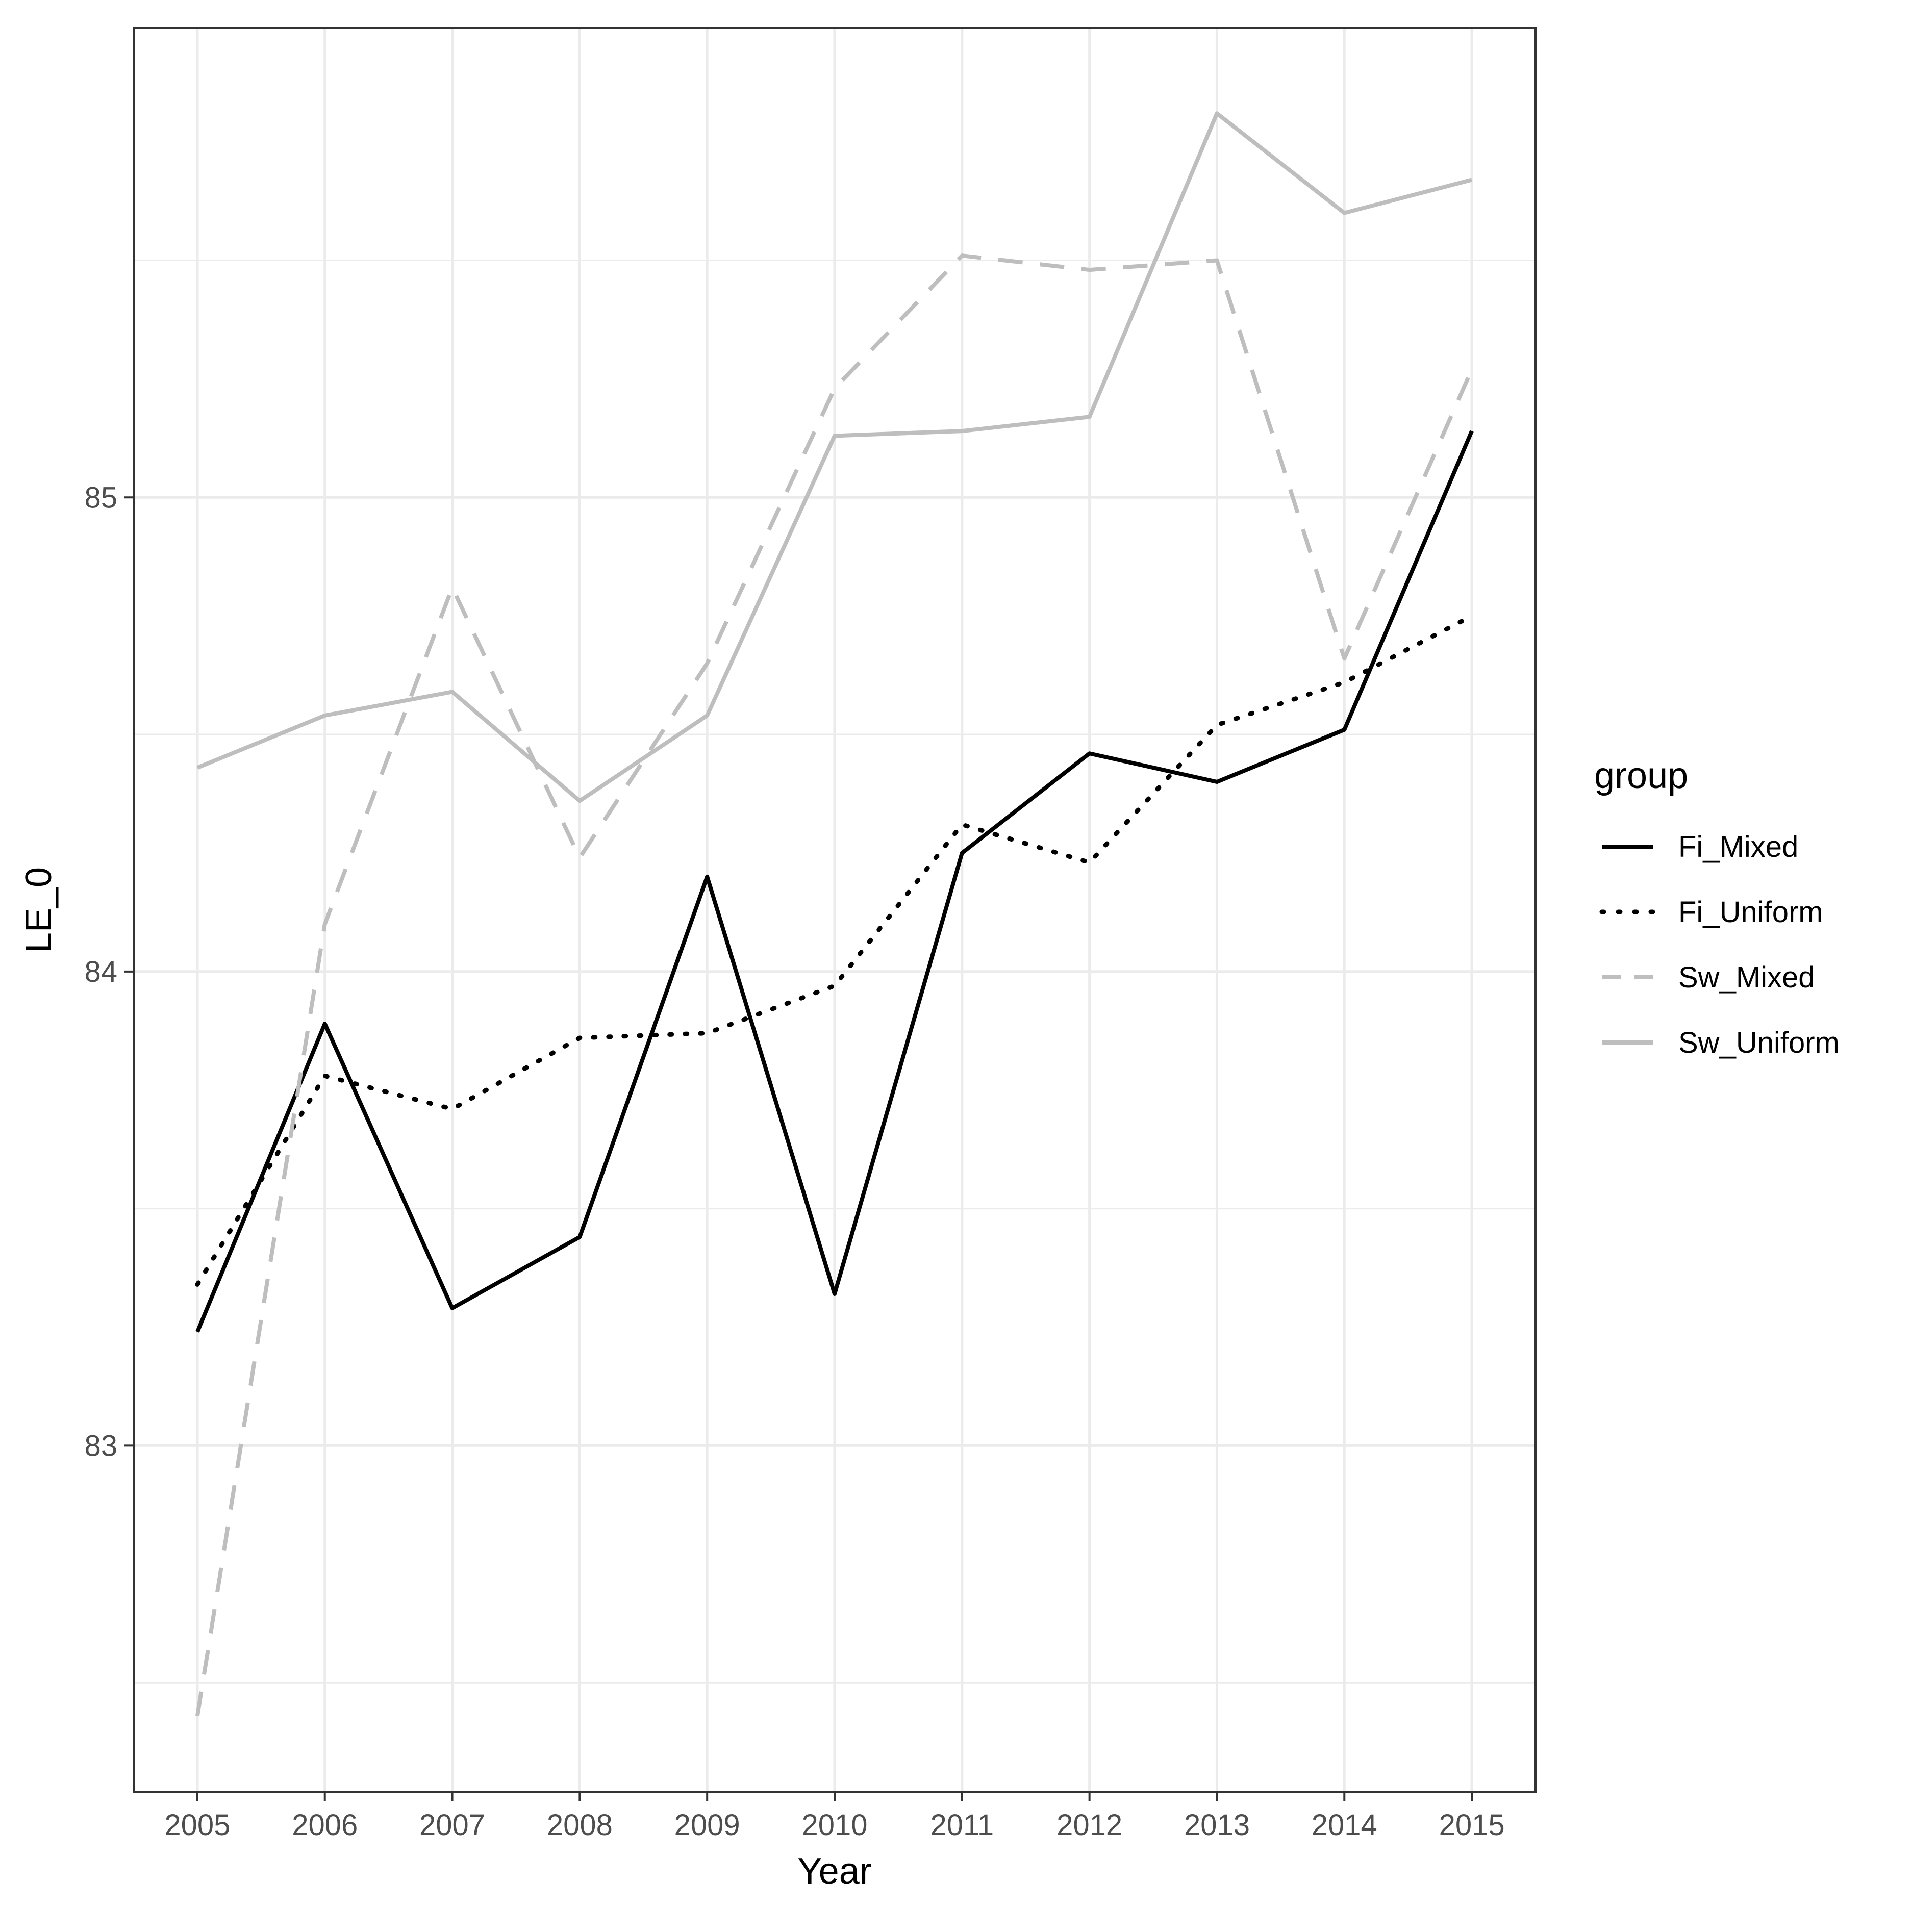  I want to click on y-tick-label: 84, so click(100, 971).